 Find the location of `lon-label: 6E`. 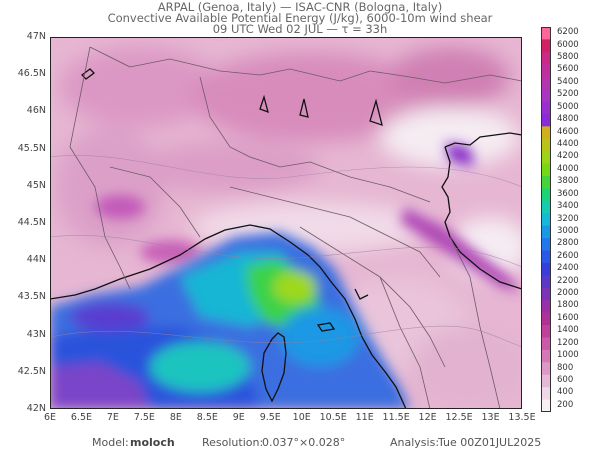

lon-label: 6E is located at coordinates (50, 417).